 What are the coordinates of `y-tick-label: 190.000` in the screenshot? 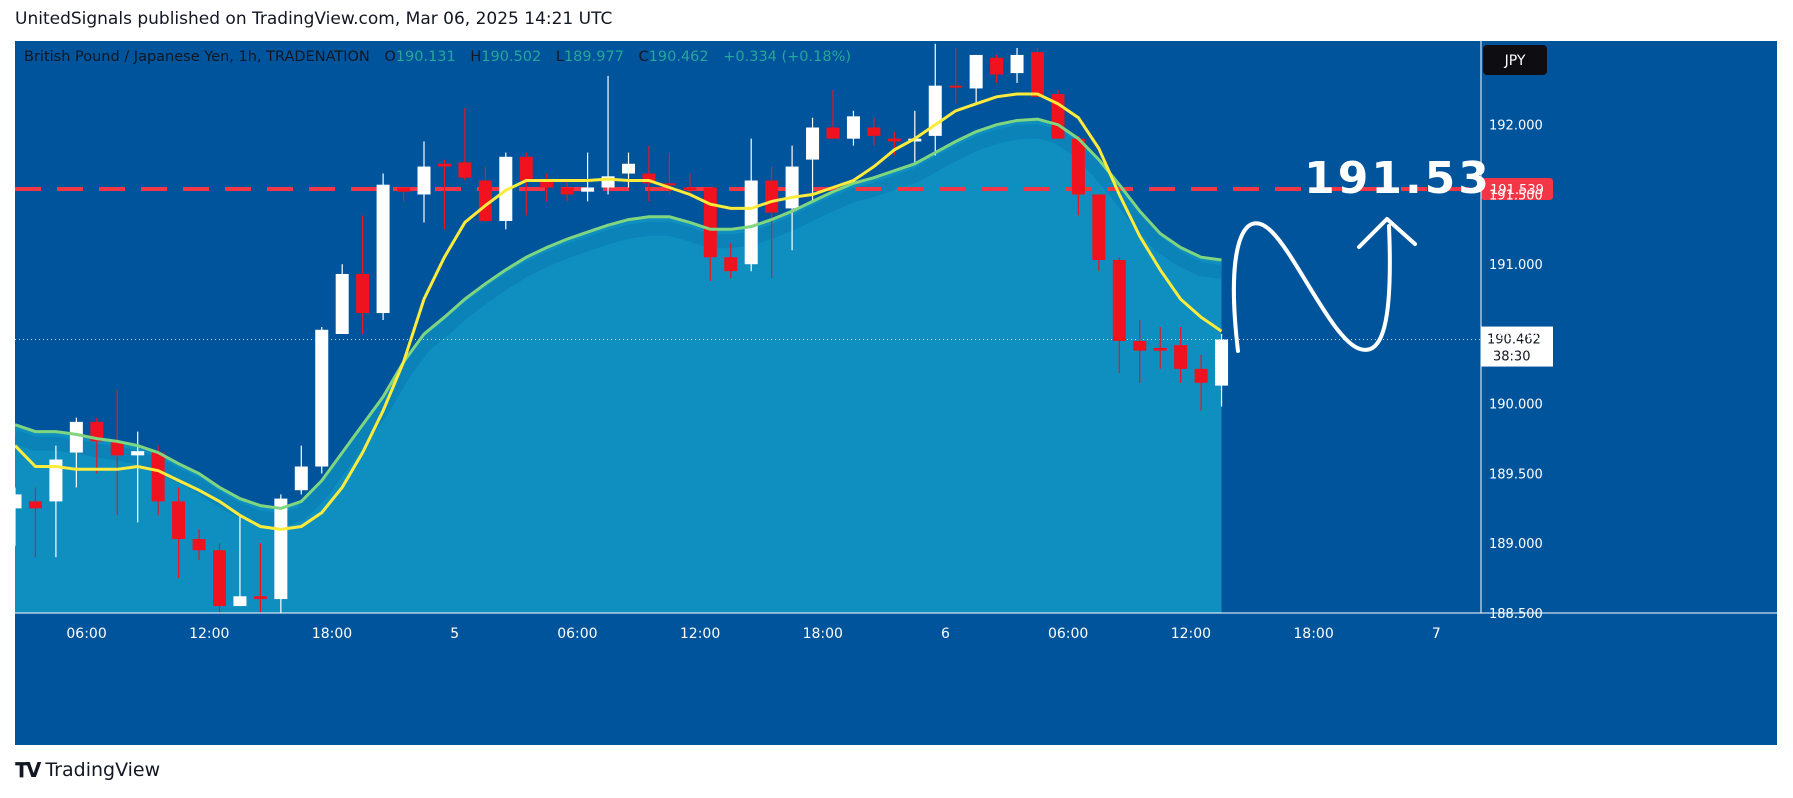 It's located at (1516, 405).